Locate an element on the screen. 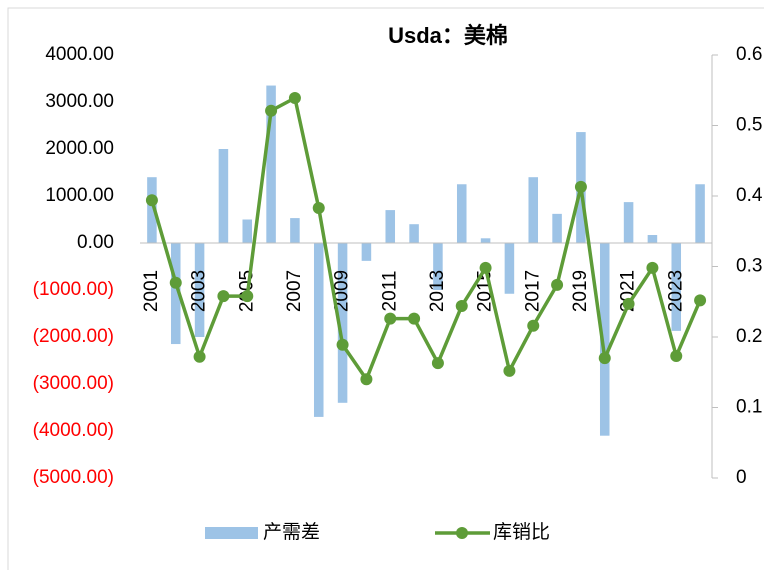 This screenshot has height=575, width=764. x-tick-label: 2009 is located at coordinates (342, 291).